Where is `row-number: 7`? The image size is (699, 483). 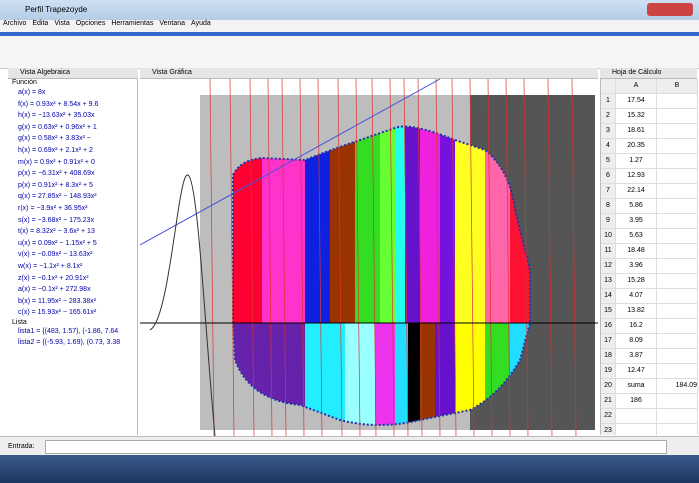
row-number: 7 is located at coordinates (608, 191).